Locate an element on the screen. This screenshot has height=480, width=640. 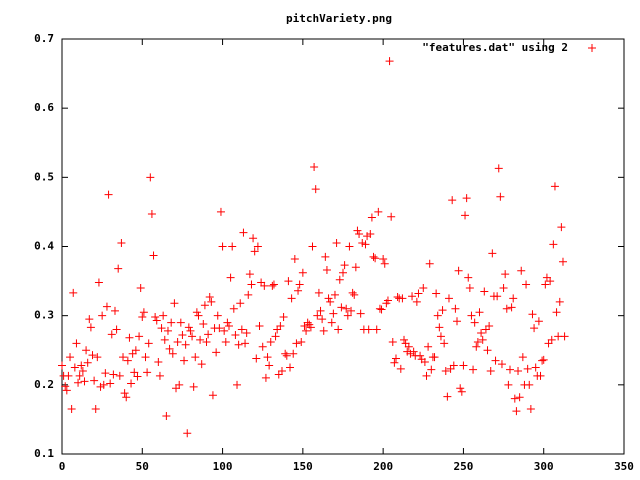
x-tick-label: 350 is located at coordinates (624, 466).